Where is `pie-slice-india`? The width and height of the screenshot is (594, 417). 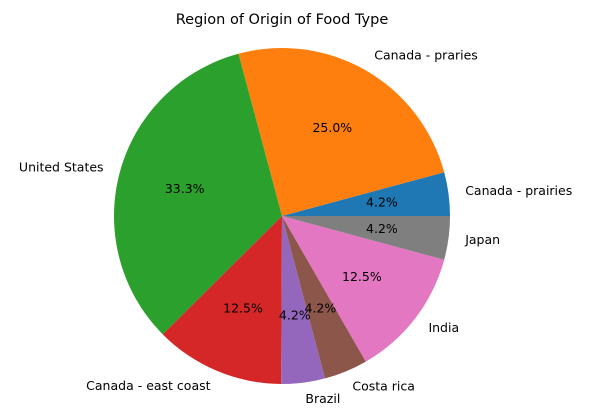
pie-slice-india is located at coordinates (363, 289).